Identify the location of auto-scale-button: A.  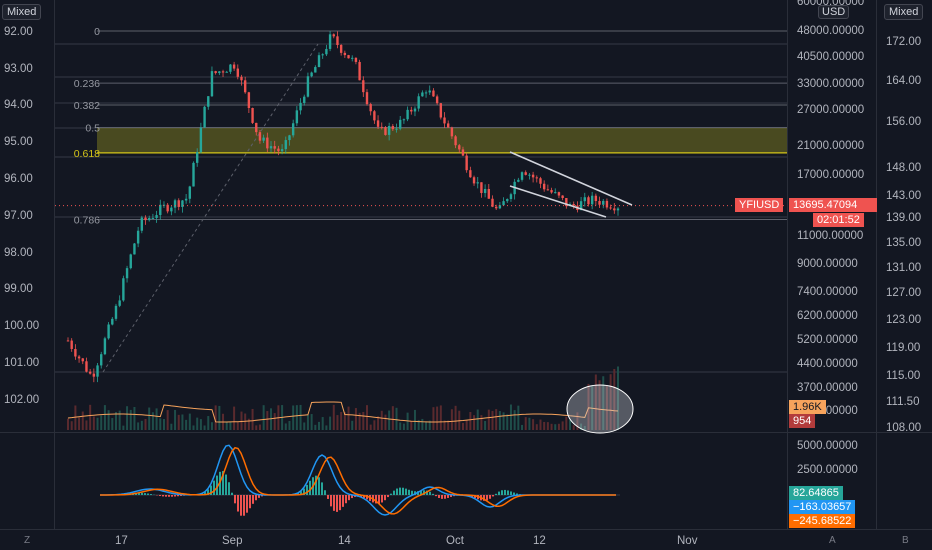
(832, 540).